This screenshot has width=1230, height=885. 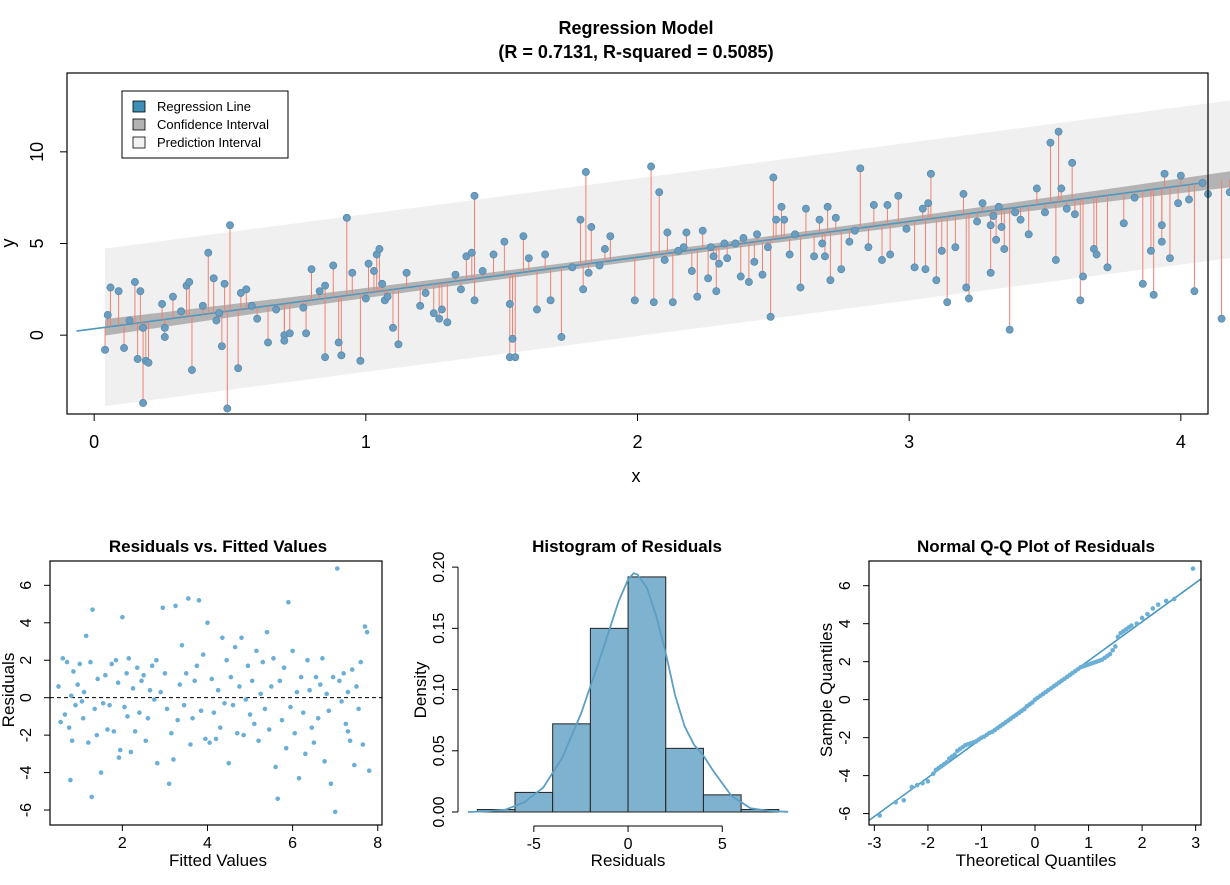 What do you see at coordinates (216, 690) in the screenshot?
I see `residuals-fitted-plot-area` at bounding box center [216, 690].